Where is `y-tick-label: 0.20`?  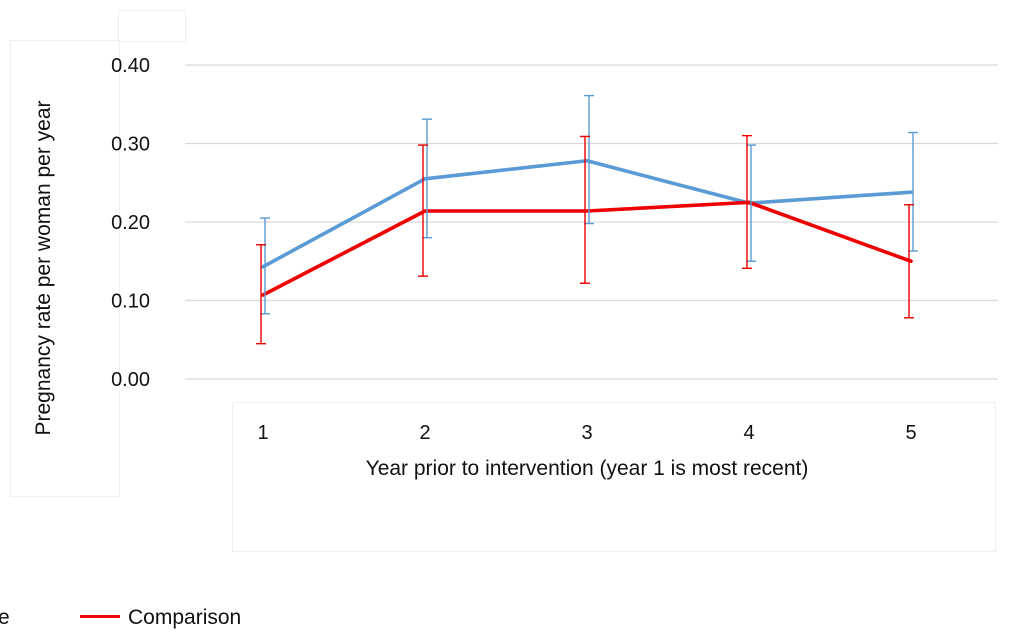 y-tick-label: 0.20 is located at coordinates (130, 223).